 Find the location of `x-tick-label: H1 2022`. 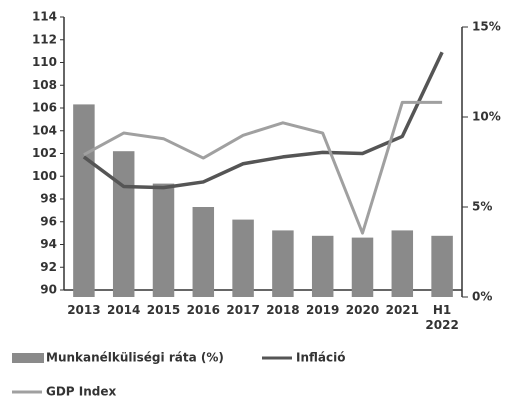

x-tick-label: H1 2022 is located at coordinates (441, 317).